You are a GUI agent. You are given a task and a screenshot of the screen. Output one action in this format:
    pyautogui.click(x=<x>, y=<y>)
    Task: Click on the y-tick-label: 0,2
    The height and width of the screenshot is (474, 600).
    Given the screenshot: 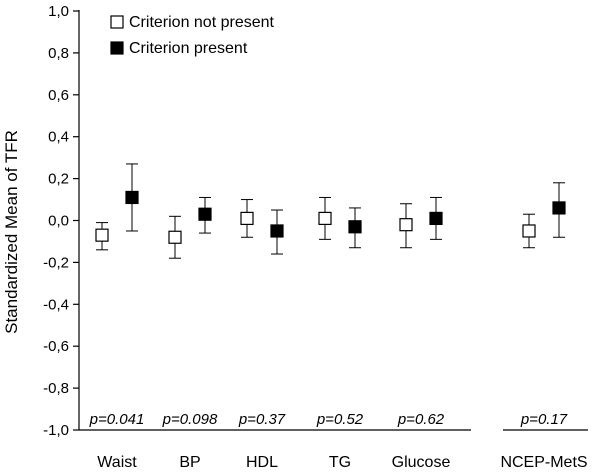 What is the action you would take?
    pyautogui.click(x=58, y=179)
    